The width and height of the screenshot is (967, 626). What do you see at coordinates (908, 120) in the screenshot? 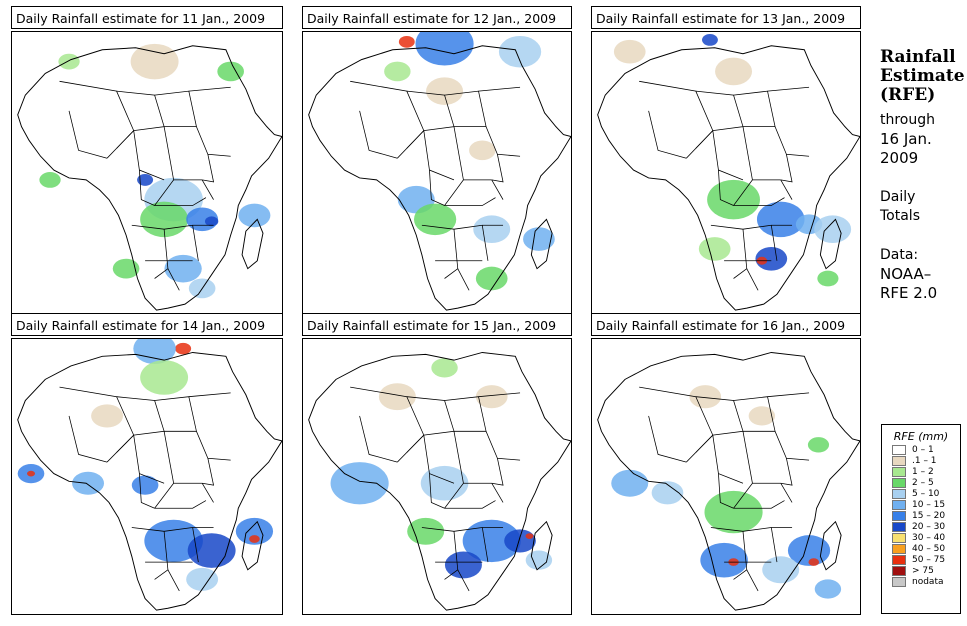
I see `through-label: through` at bounding box center [908, 120].